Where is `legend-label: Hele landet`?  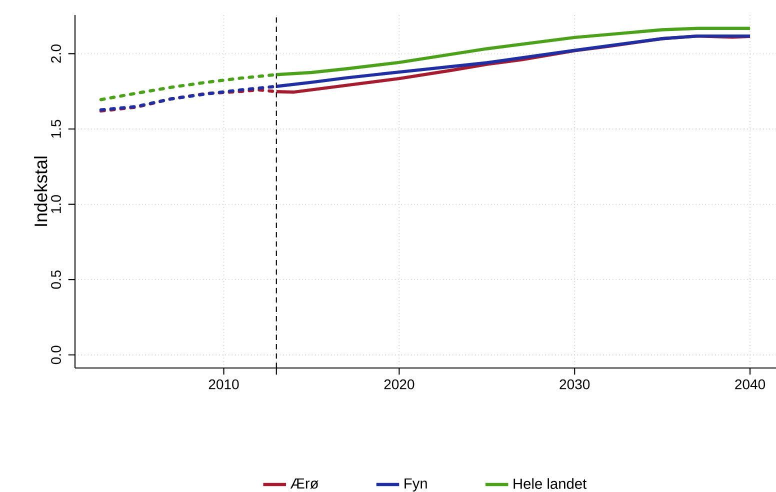
legend-label: Hele landet is located at coordinates (550, 483).